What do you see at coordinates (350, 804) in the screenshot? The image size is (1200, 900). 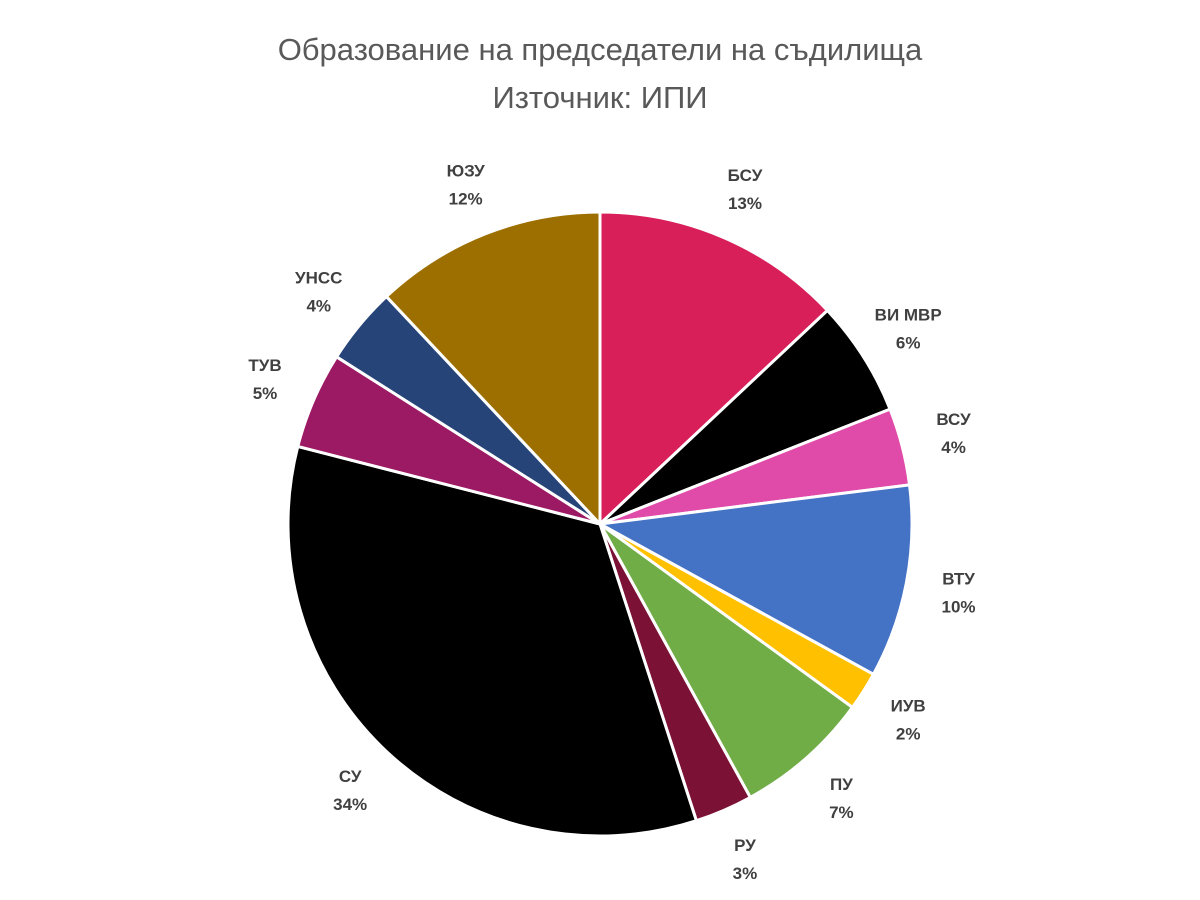 I see `slice-value-label: 34%` at bounding box center [350, 804].